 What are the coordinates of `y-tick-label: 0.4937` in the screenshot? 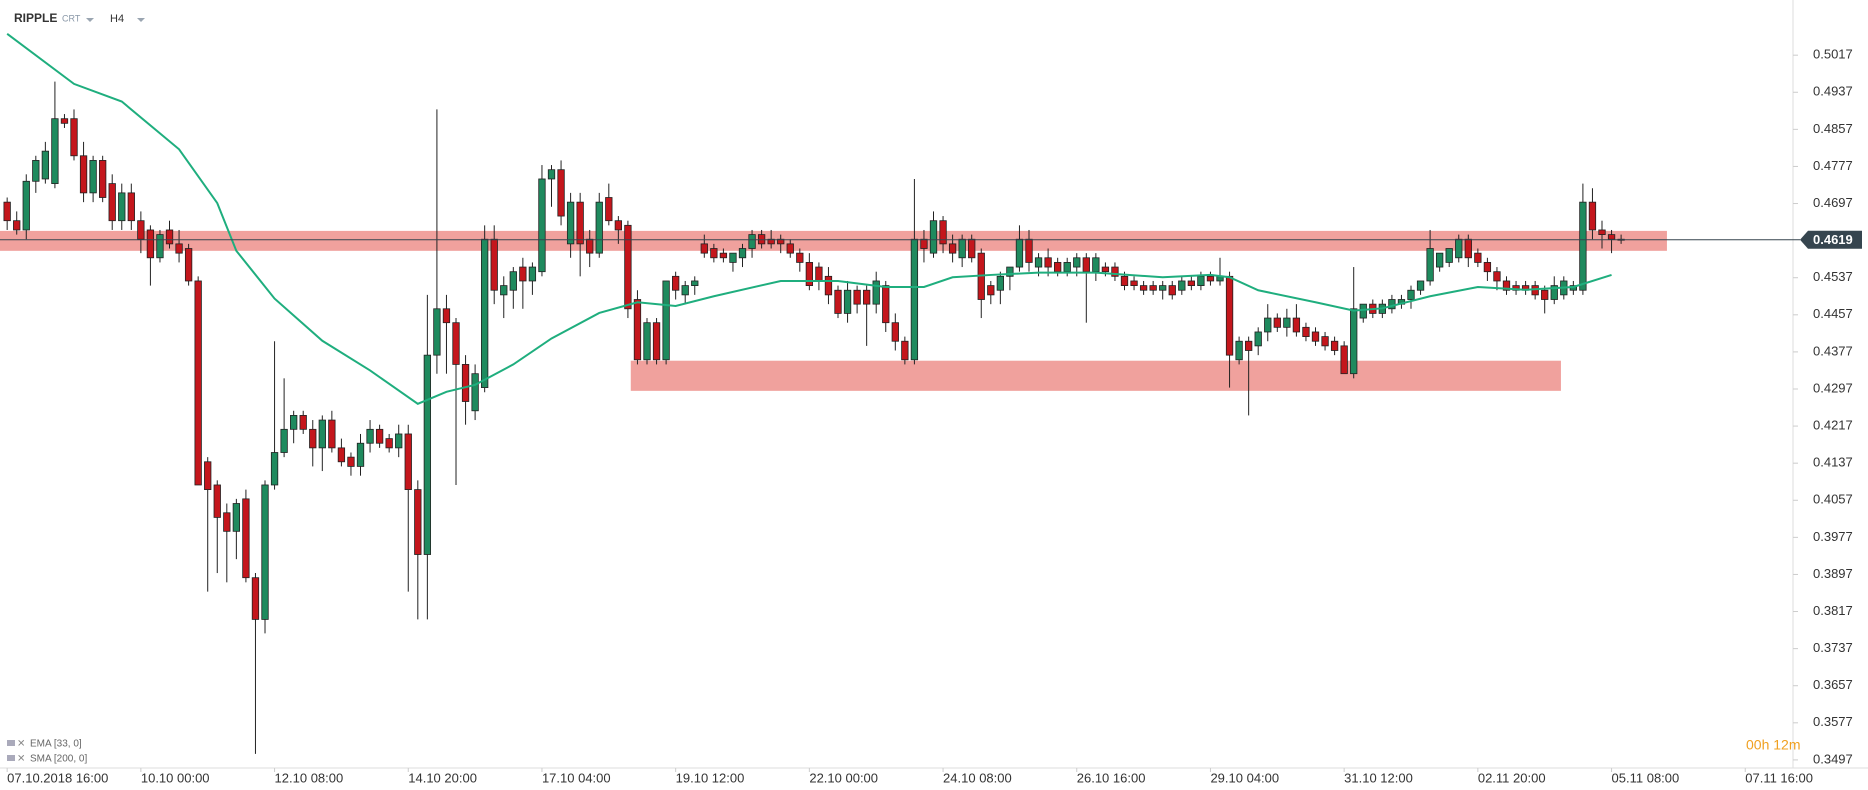 It's located at (1833, 91).